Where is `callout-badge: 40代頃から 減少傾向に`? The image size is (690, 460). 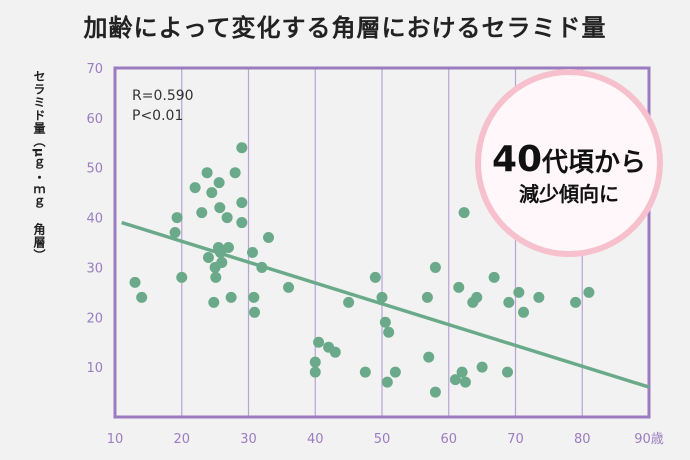
callout-badge: 40代頃から 減少傾向に is located at coordinates (569, 163).